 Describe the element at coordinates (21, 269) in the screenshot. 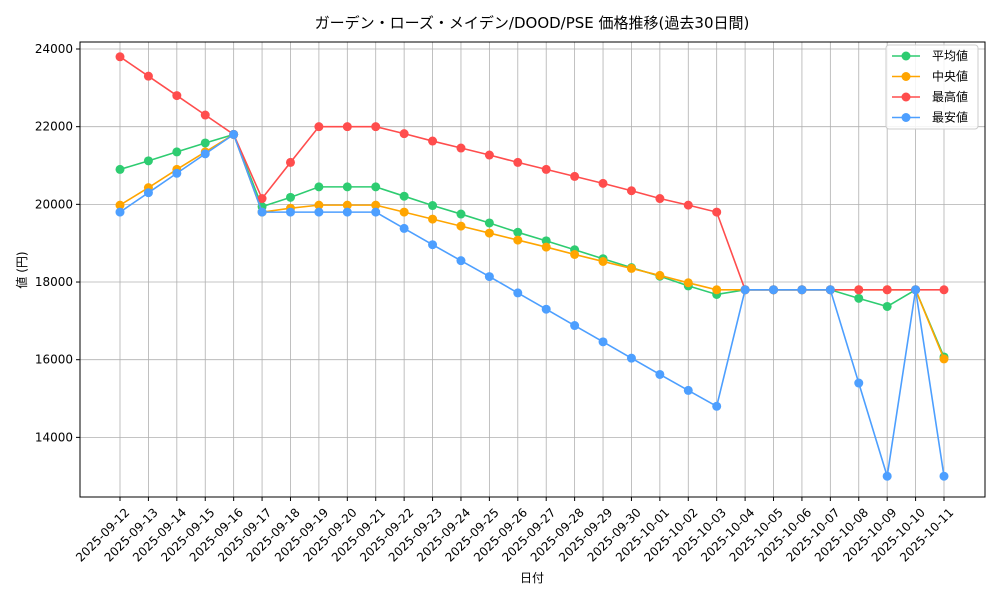

I see `y-axis-label: 値 (円)` at that location.